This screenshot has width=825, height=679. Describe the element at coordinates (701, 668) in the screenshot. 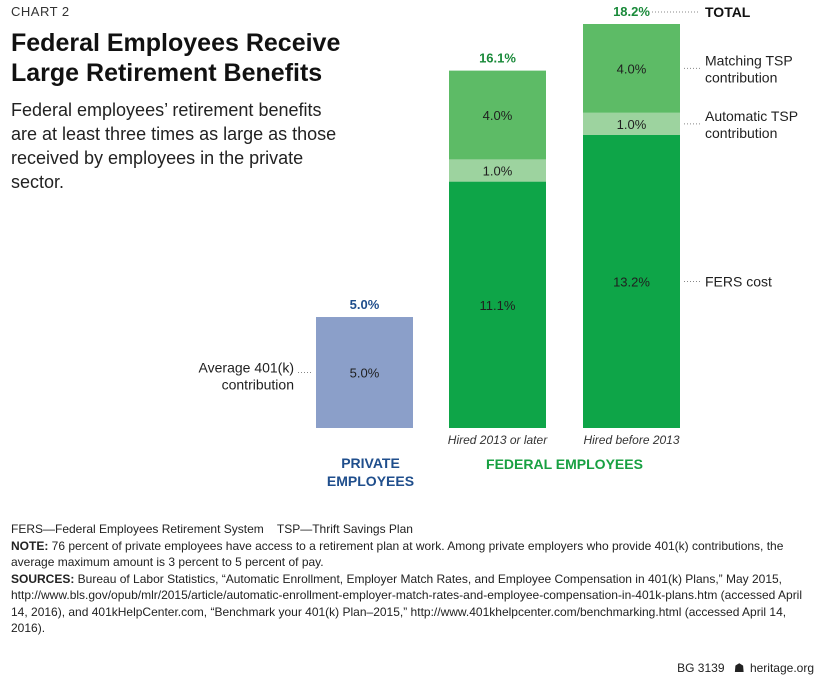

I see `credit-id: BG 3139` at that location.